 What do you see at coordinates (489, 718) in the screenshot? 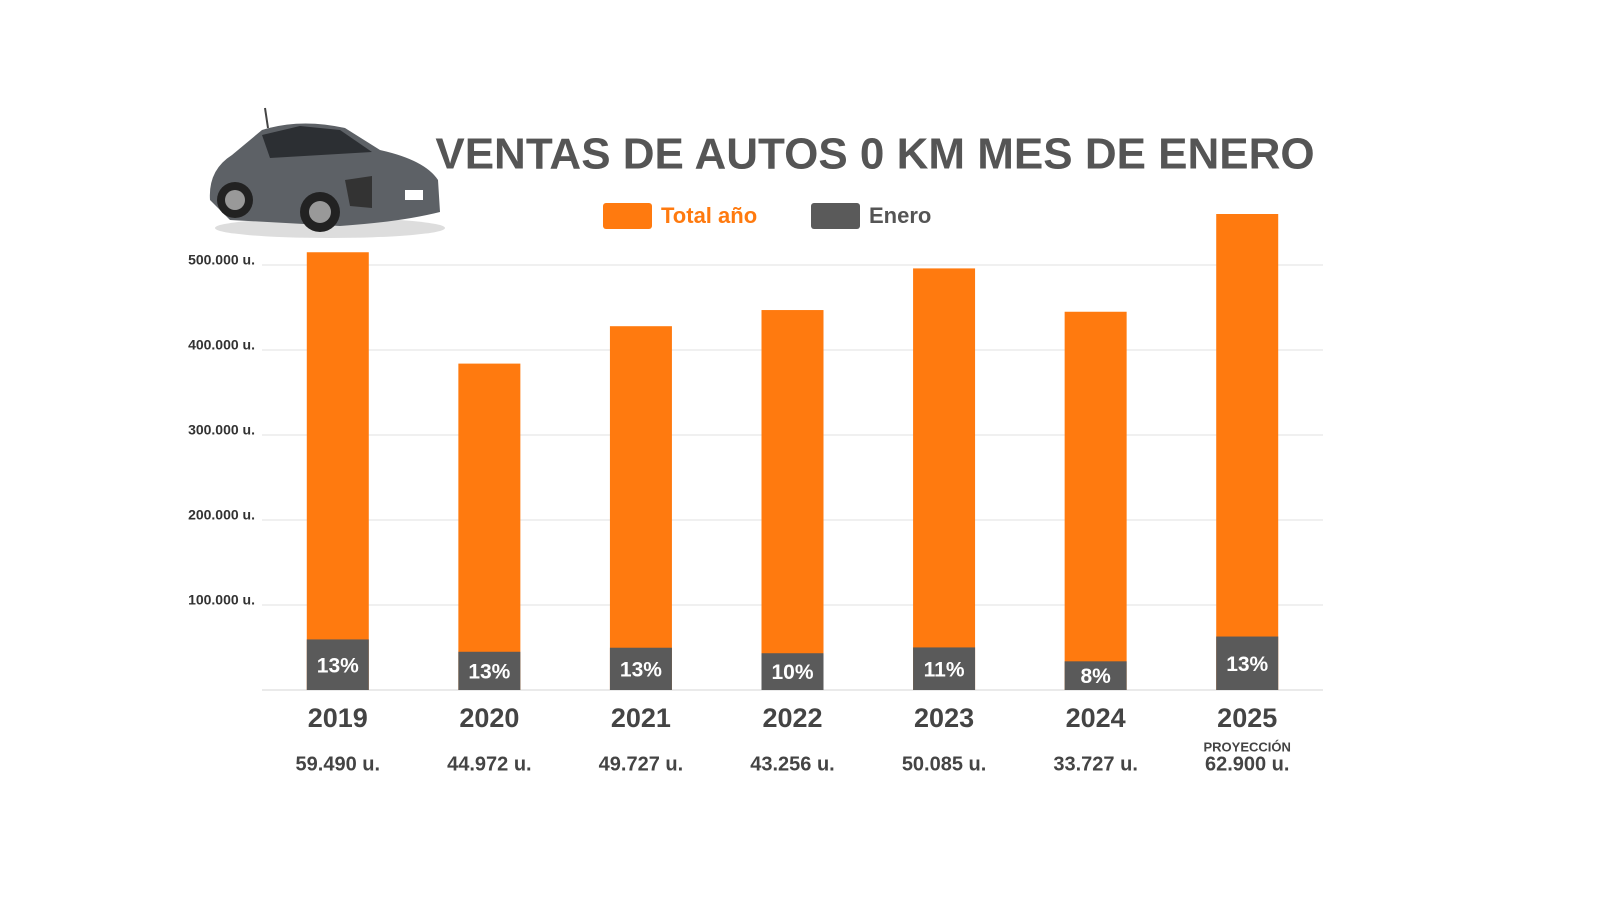
I see `x-tick-label: 2020` at bounding box center [489, 718].